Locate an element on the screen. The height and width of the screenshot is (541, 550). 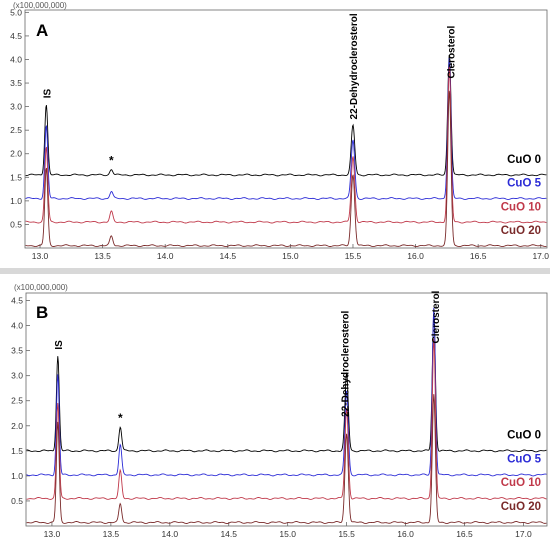
y-tick-label: 5.0 is located at coordinates (16, 12).